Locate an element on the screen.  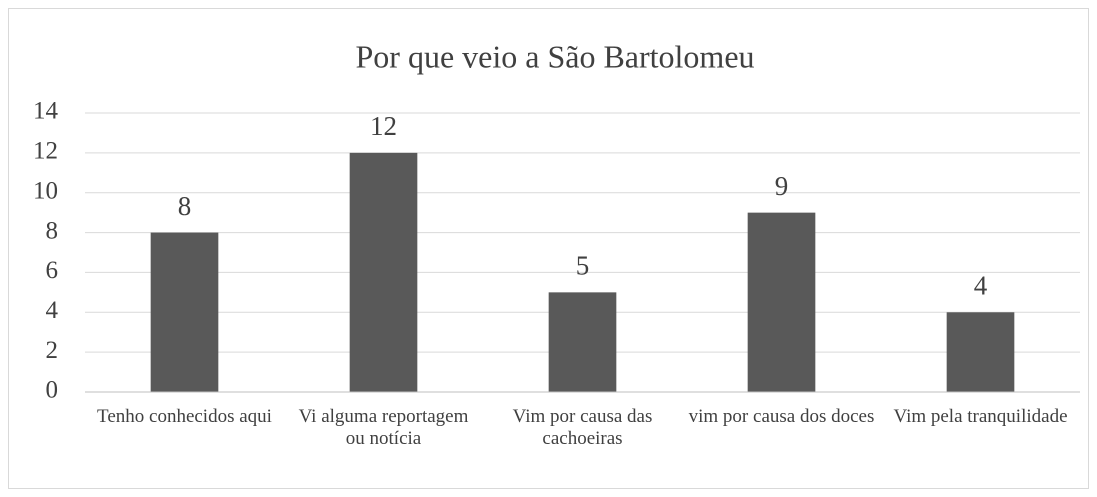
y-tick-label: 10 is located at coordinates (45, 190).